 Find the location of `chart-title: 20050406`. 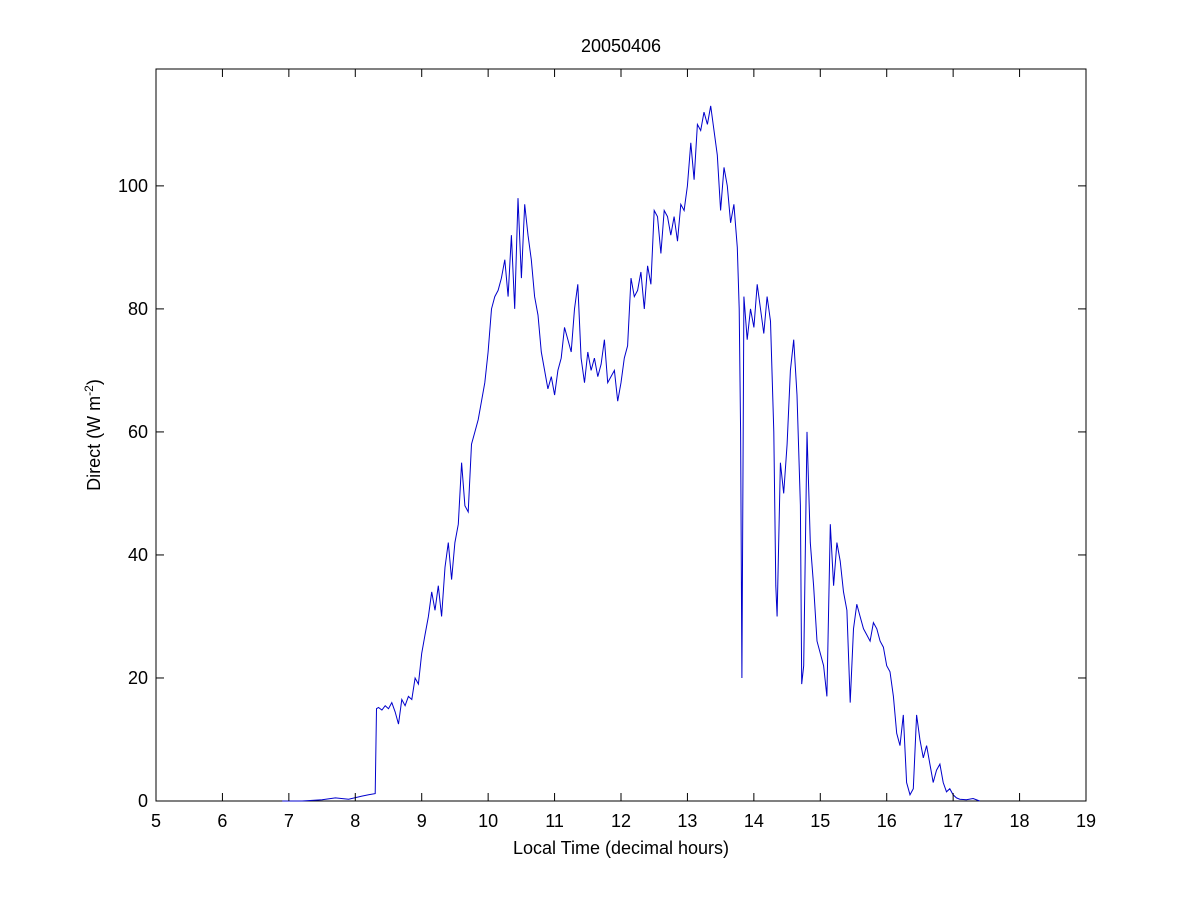

chart-title: 20050406 is located at coordinates (621, 46).